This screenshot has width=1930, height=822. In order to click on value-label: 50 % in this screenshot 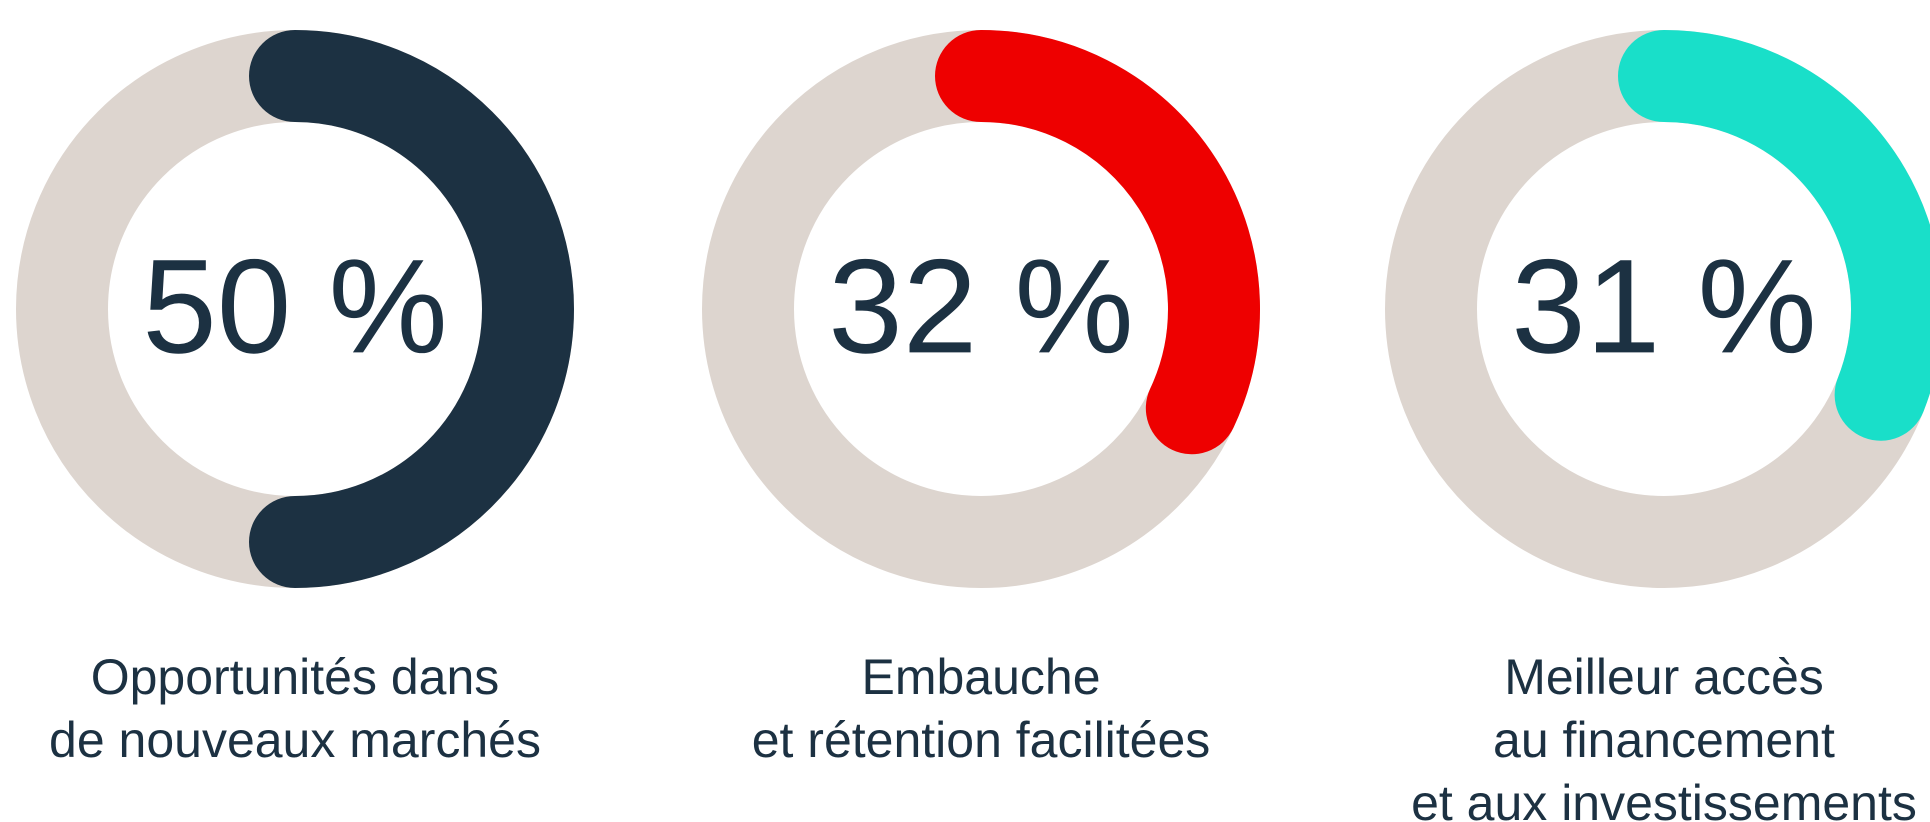, I will do `click(294, 306)`.